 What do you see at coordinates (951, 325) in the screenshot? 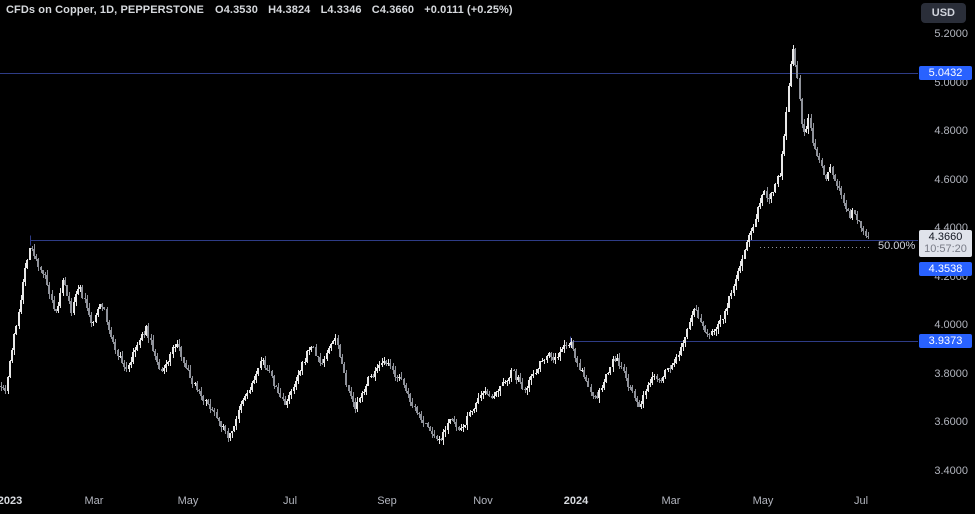
I see `price-tick-label: 4.0000` at bounding box center [951, 325].